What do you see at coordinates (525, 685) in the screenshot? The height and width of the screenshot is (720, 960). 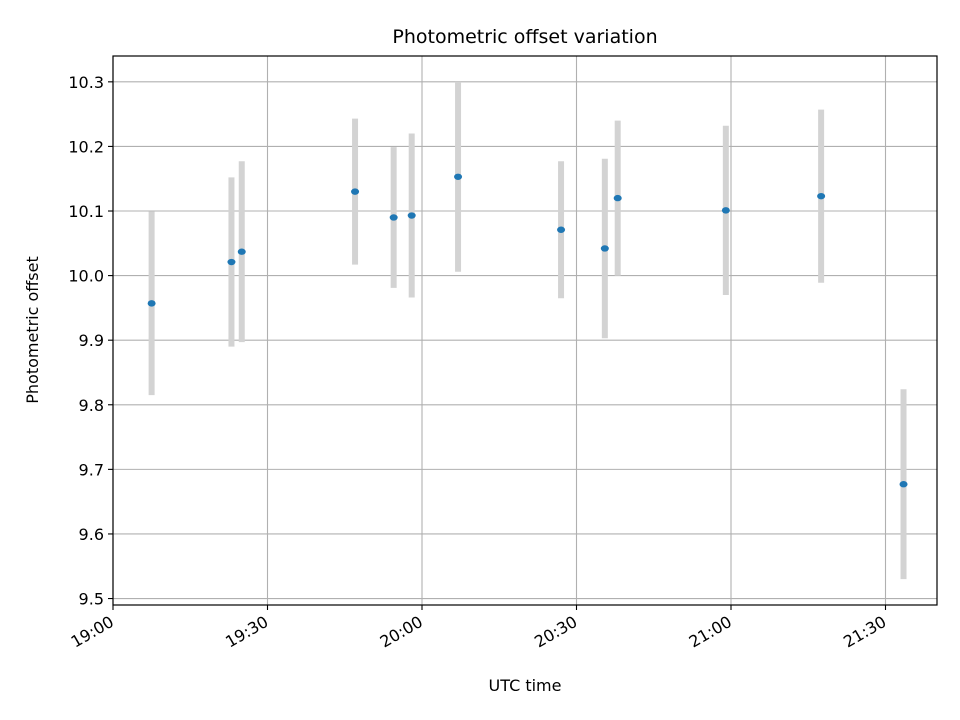 I see `x-axis-label: UTC time` at bounding box center [525, 685].